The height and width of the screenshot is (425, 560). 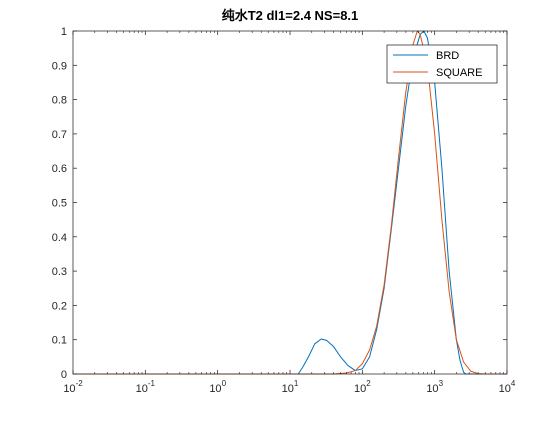 What do you see at coordinates (59, 204) in the screenshot?
I see `y-tick-label: 0.5` at bounding box center [59, 204].